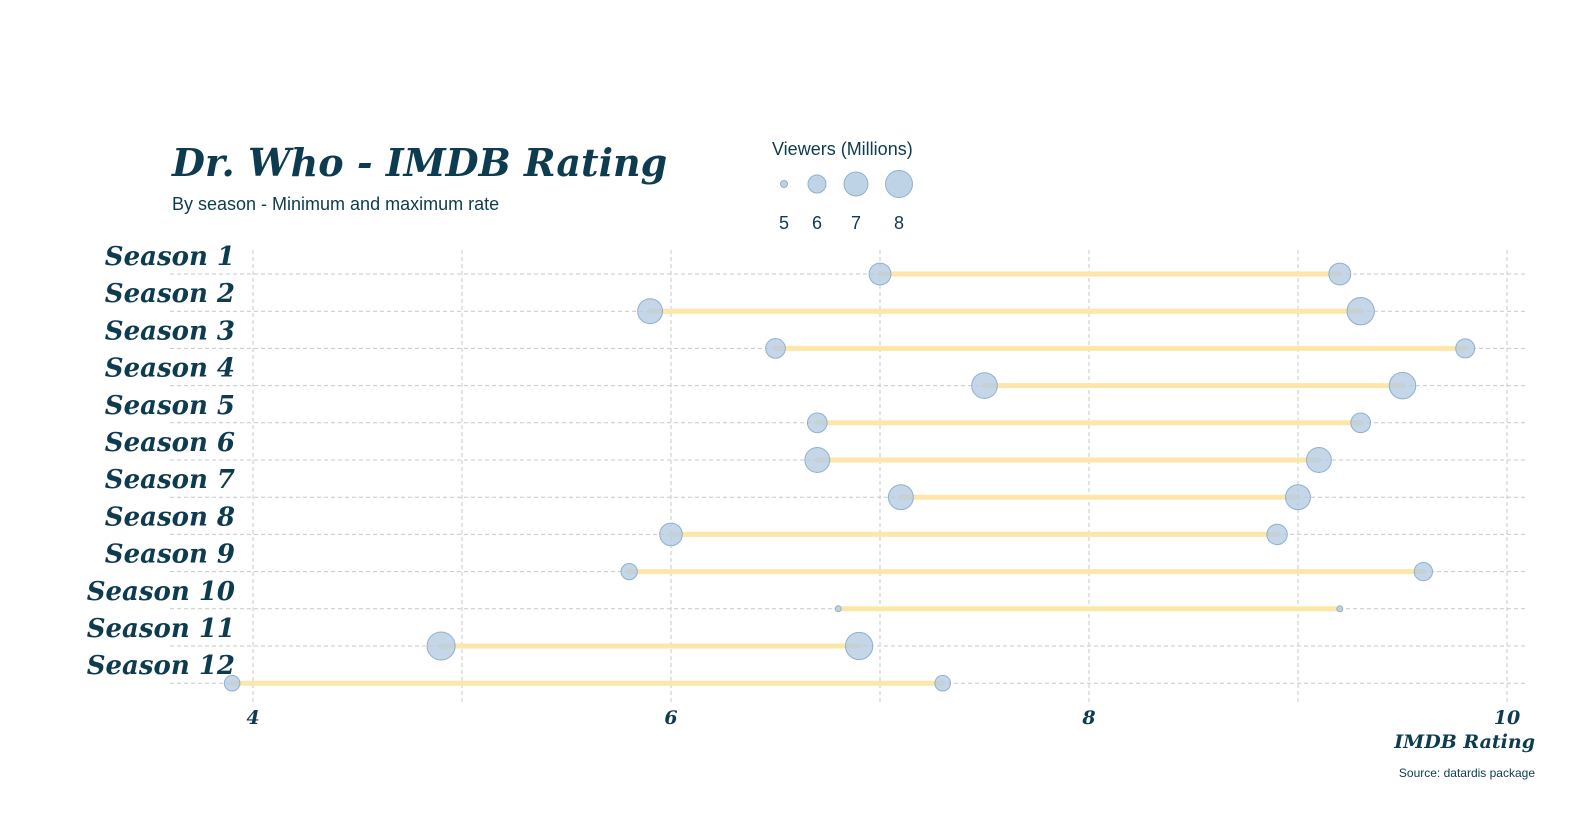  Describe the element at coordinates (335, 204) in the screenshot. I see `chart-subtitle: By season - Minimum and maximum rate` at that location.